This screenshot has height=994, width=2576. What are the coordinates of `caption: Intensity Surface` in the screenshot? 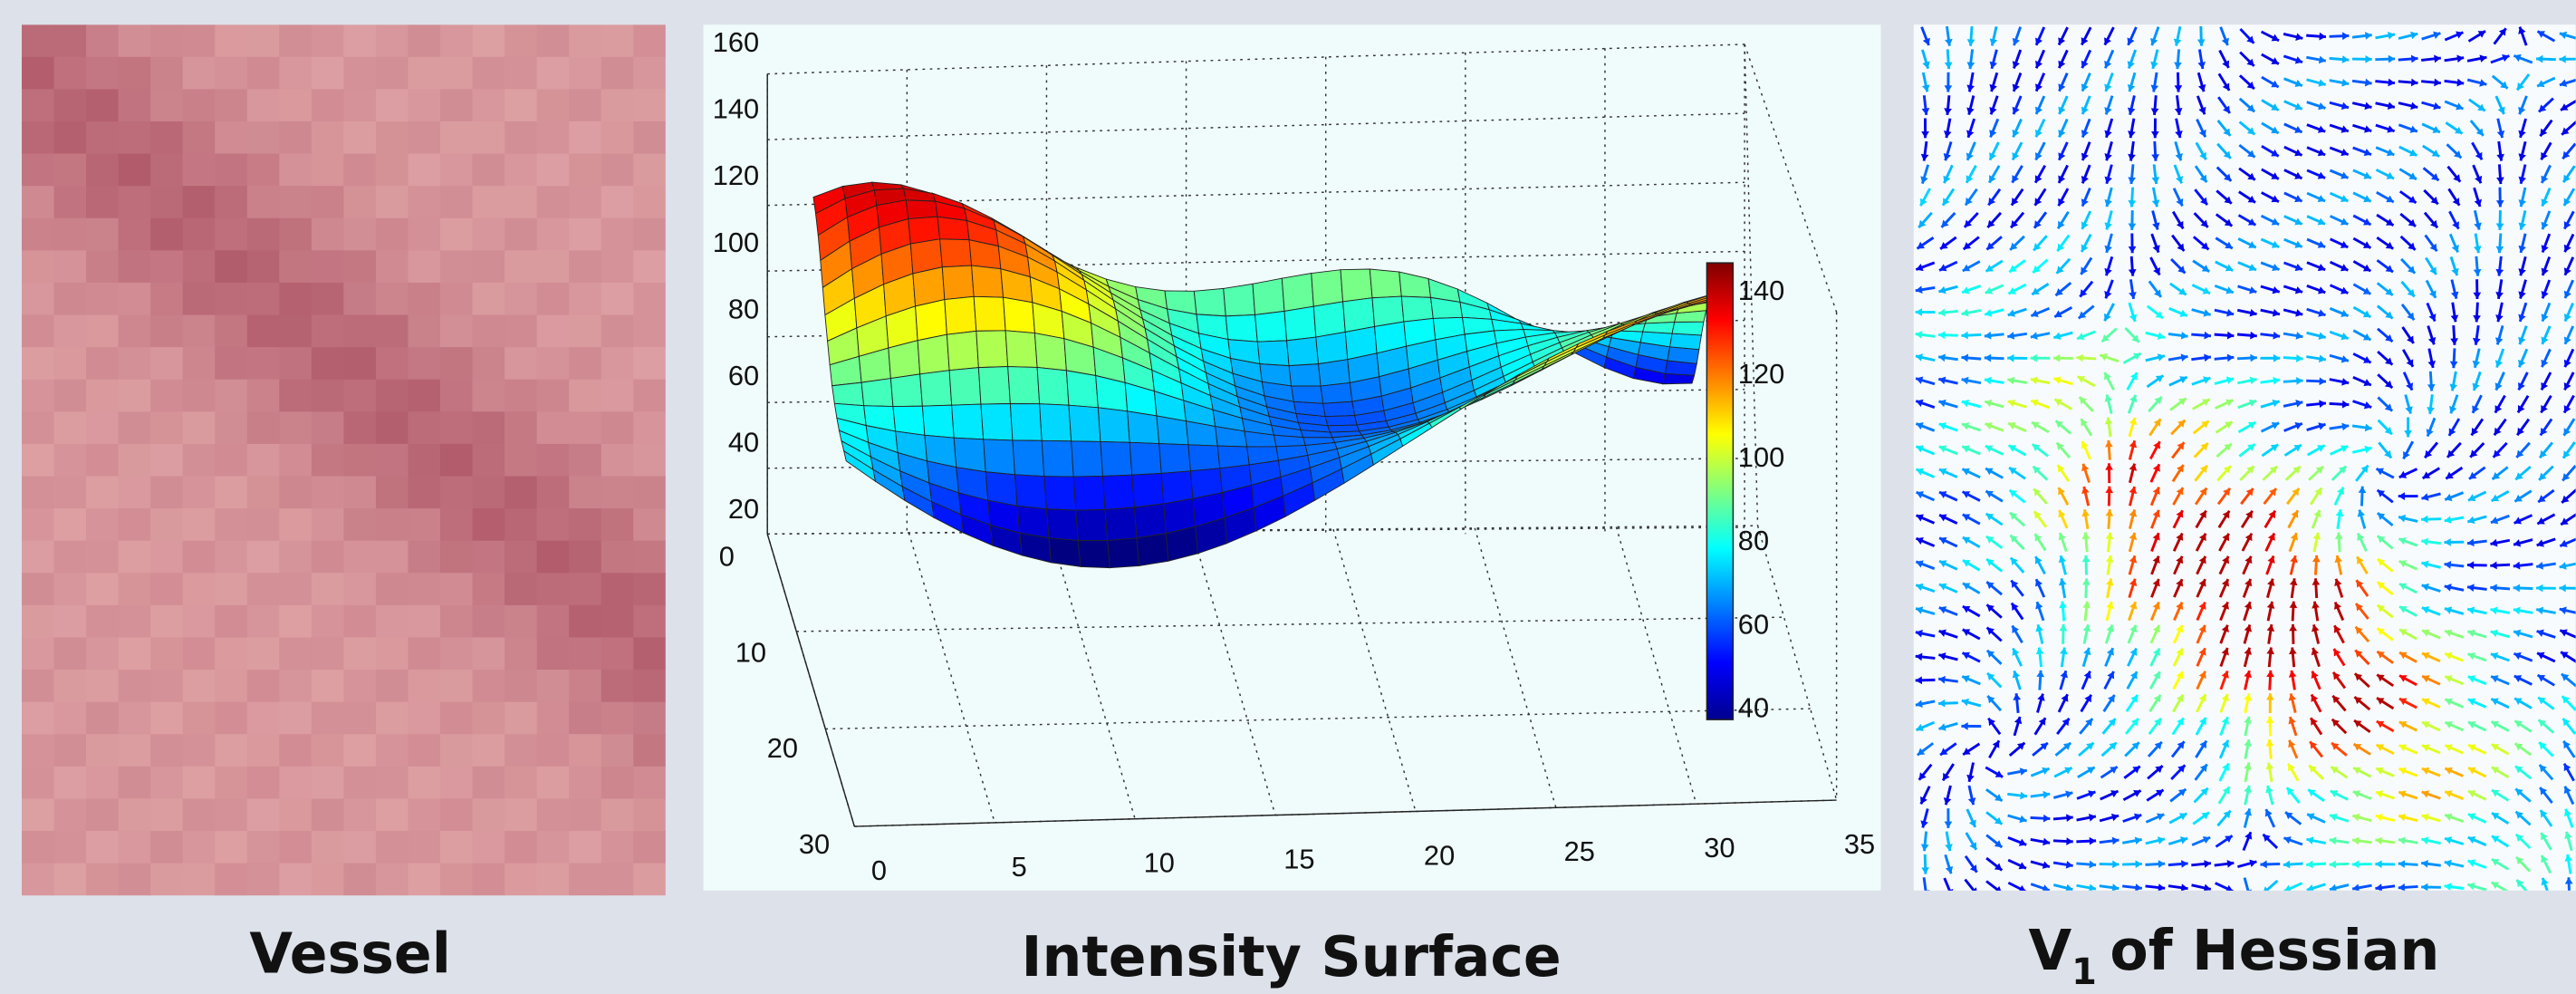 It's located at (1292, 956).